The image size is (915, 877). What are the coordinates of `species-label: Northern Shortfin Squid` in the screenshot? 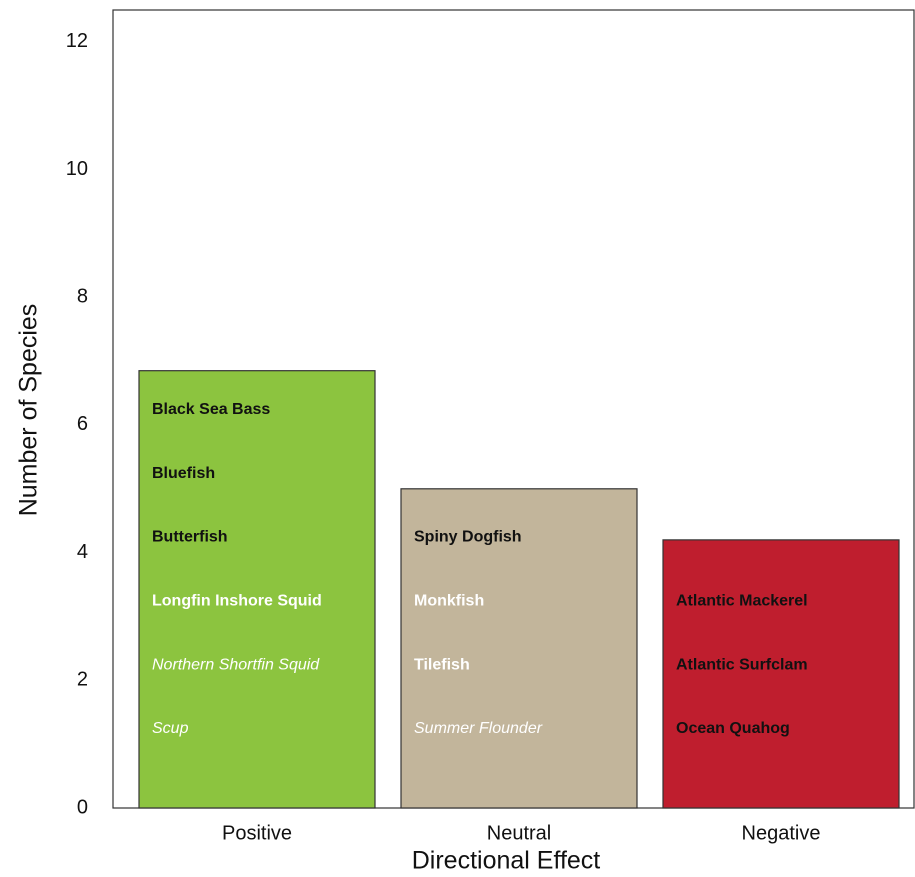 It's located at (236, 664).